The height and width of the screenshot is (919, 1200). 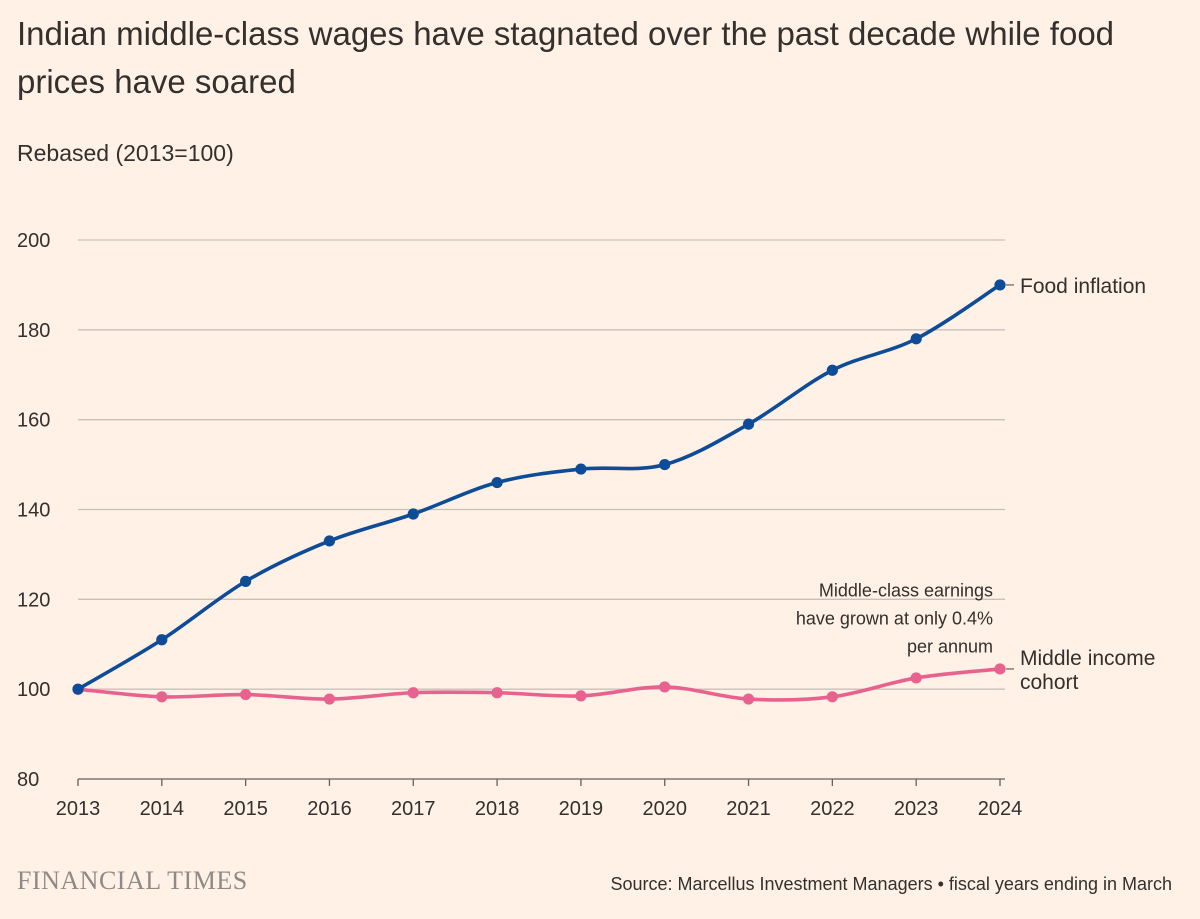 I want to click on series-label-middle-income-line: cohort, so click(x=1049, y=682).